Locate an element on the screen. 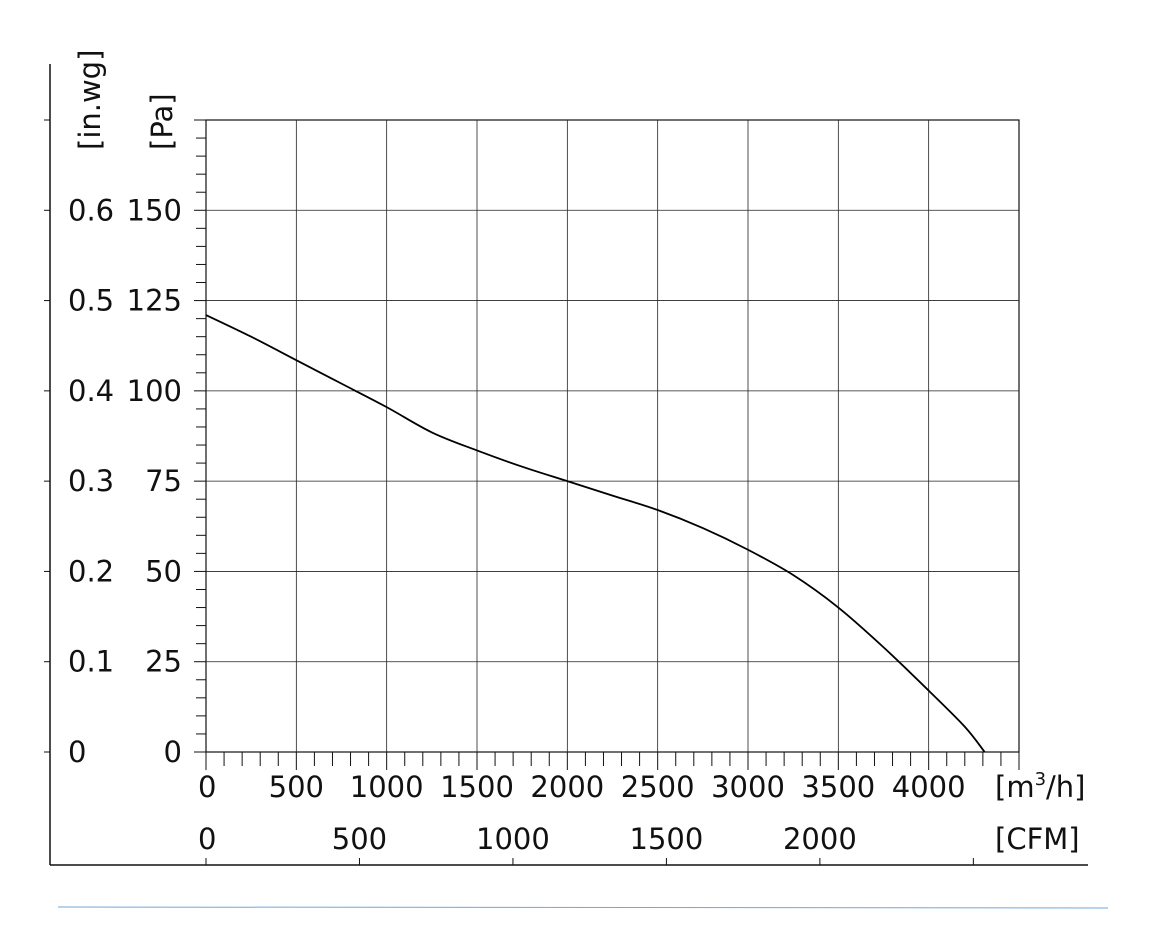 The image size is (1158, 940). y-tick-label-inwg: 0 is located at coordinates (77, 752).